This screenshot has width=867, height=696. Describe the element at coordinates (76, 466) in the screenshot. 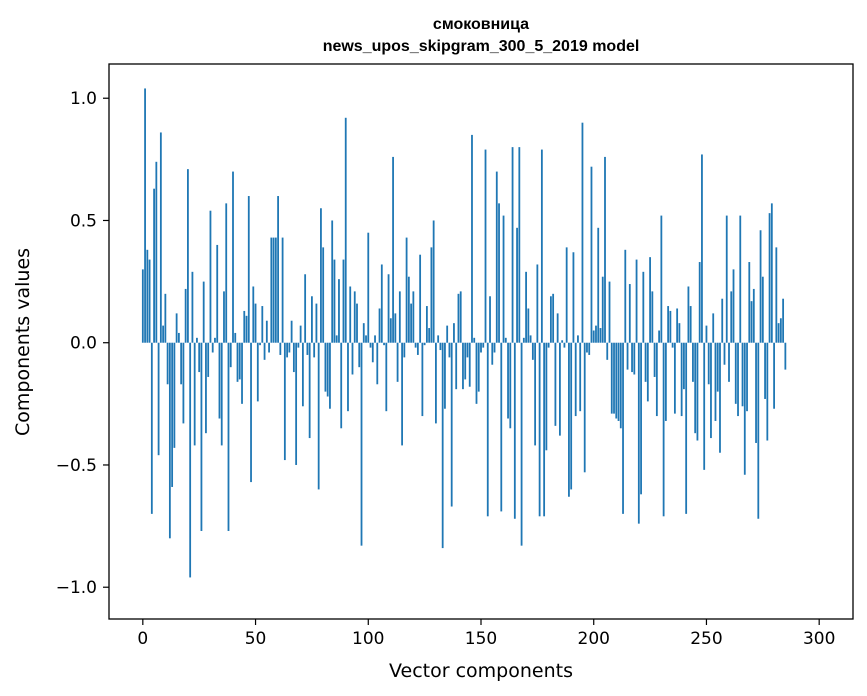

I see `y-tick-label: −0.5` at that location.